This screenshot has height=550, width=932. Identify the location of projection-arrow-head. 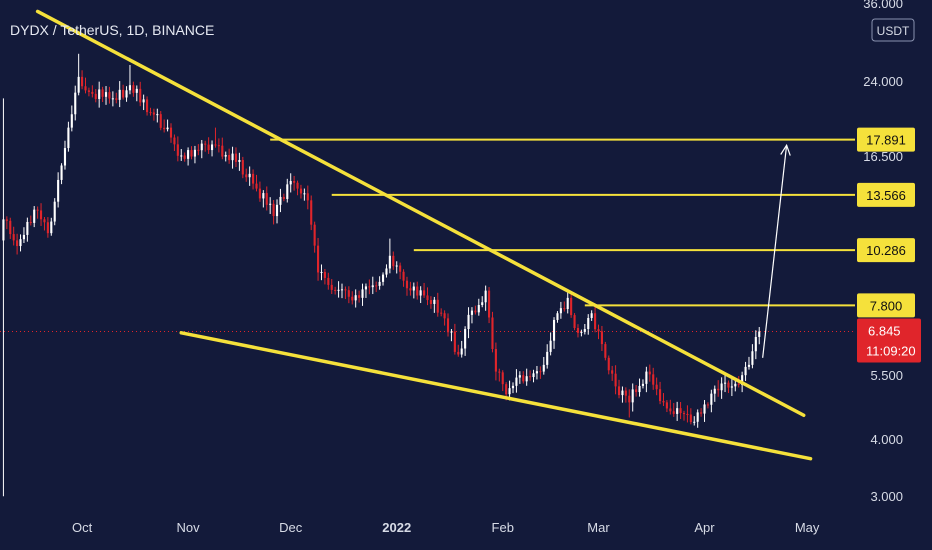
(785, 149).